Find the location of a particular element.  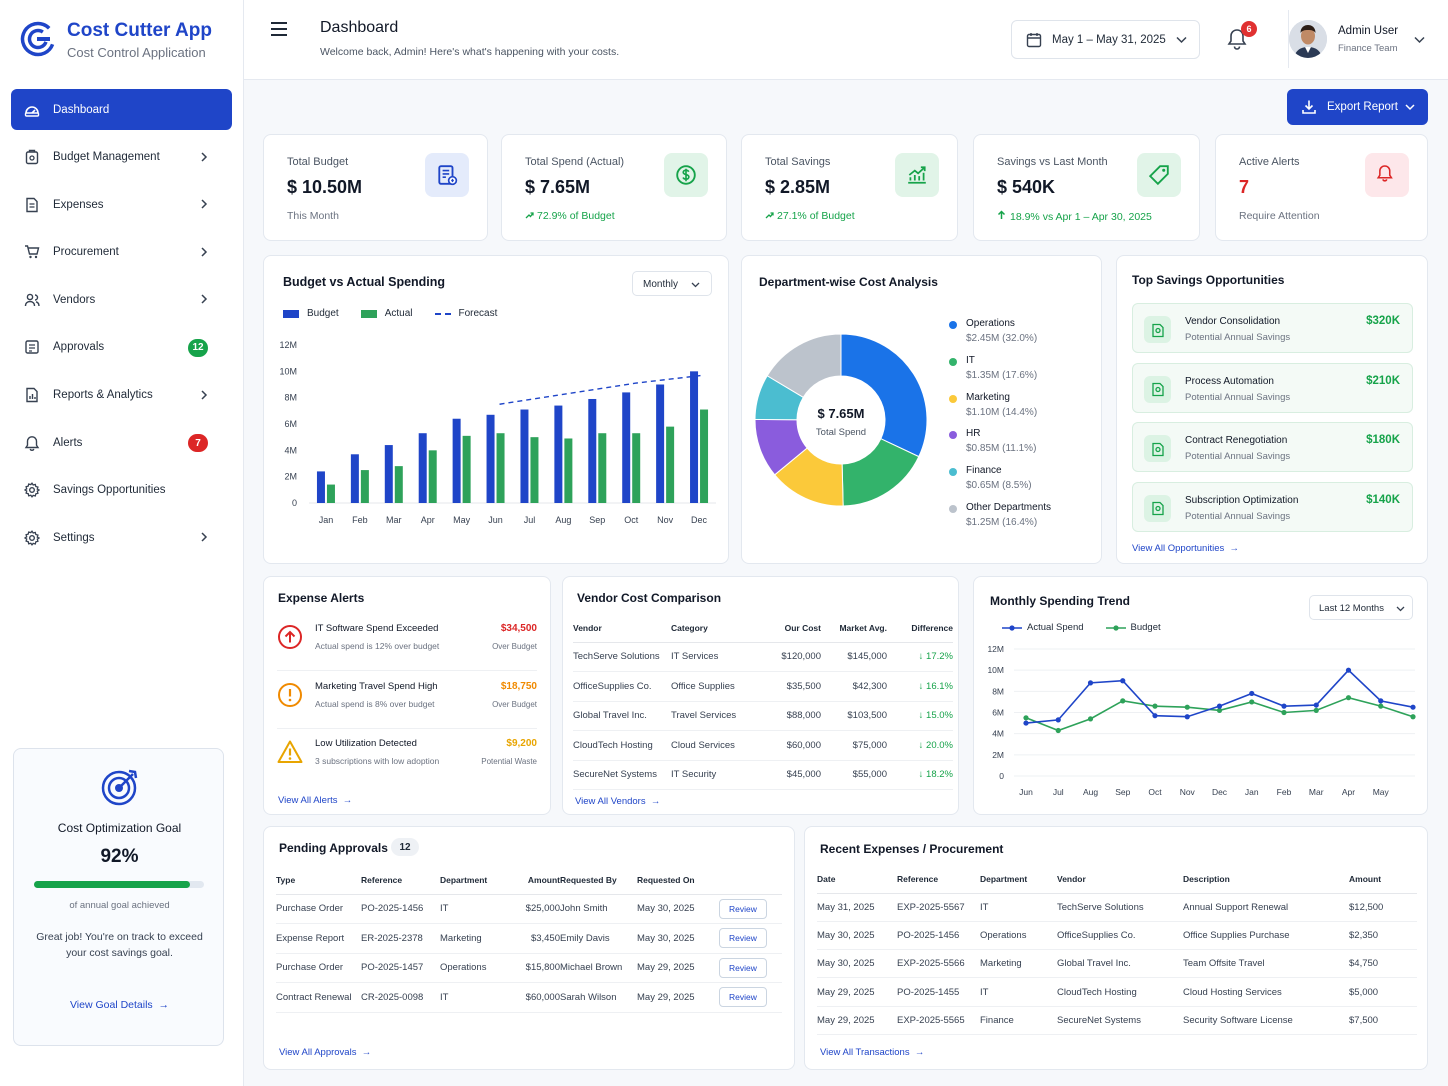

table-cell: $60,000 is located at coordinates (790, 745).